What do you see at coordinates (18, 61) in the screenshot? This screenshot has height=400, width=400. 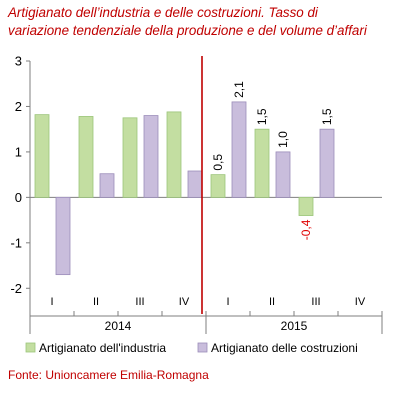 I see `y-tick-label: 3` at bounding box center [18, 61].